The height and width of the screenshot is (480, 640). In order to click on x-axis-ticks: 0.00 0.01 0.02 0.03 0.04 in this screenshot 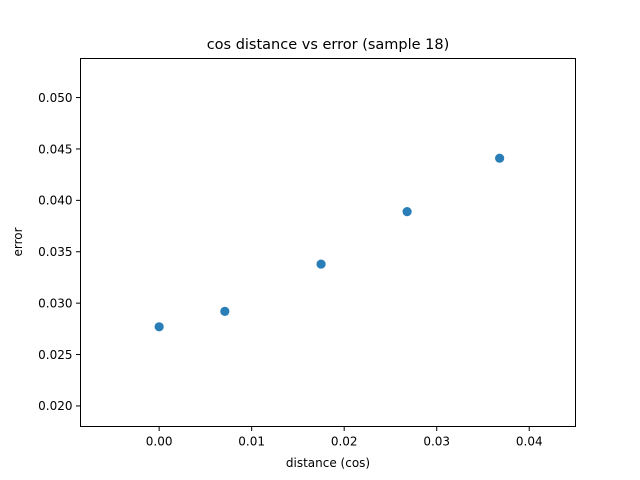, I will do `click(344, 437)`.